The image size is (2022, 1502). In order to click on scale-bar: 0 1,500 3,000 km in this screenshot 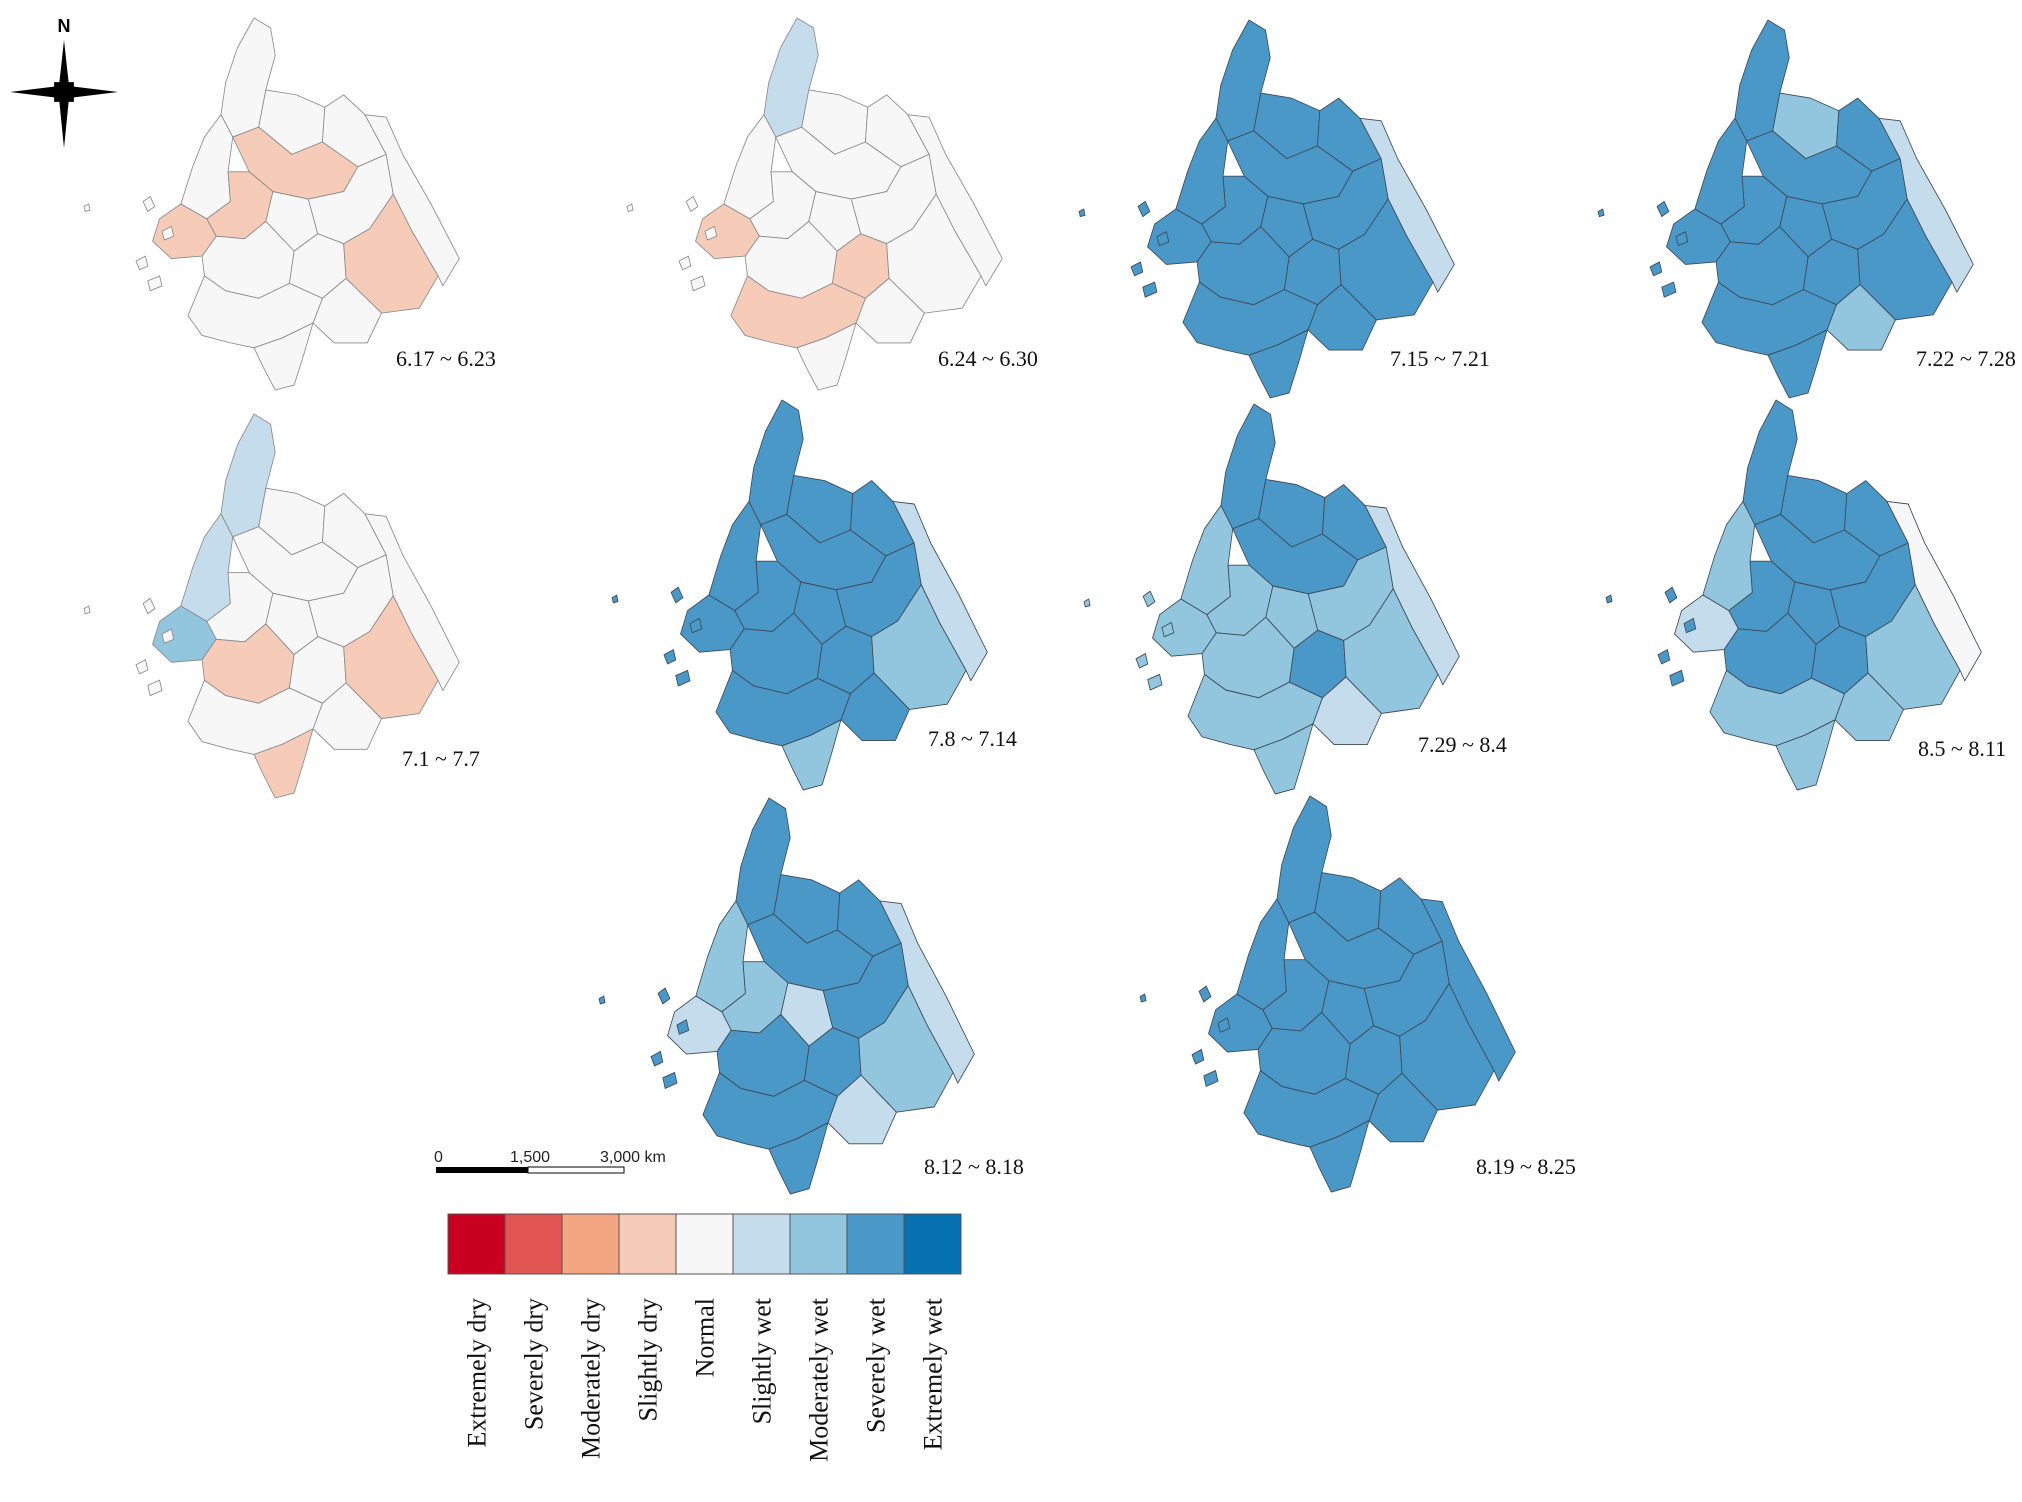, I will do `click(550, 1161)`.